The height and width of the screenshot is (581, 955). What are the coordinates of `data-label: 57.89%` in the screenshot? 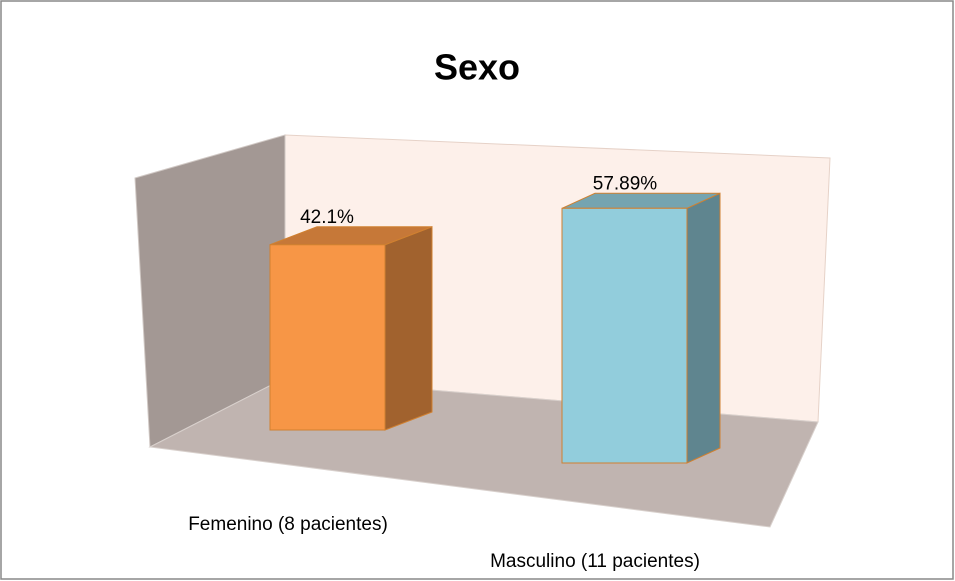 It's located at (625, 183).